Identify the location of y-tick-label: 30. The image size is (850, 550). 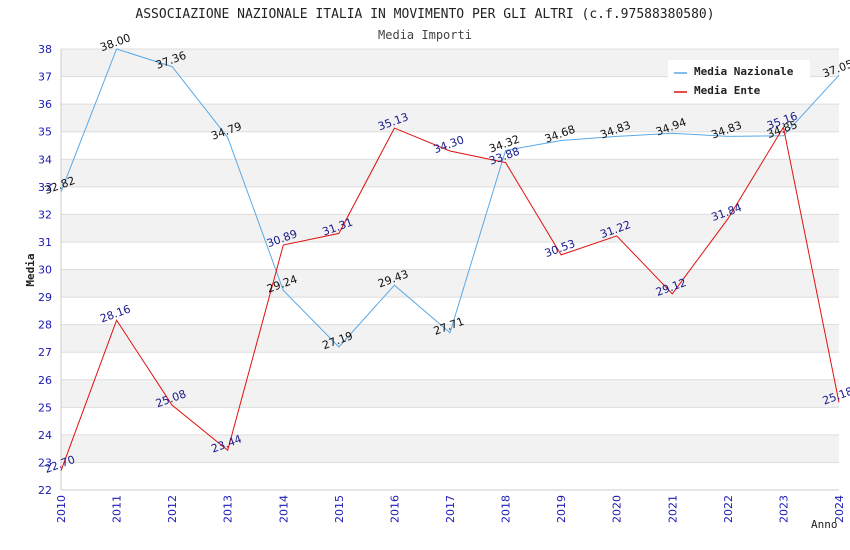
(45, 270).